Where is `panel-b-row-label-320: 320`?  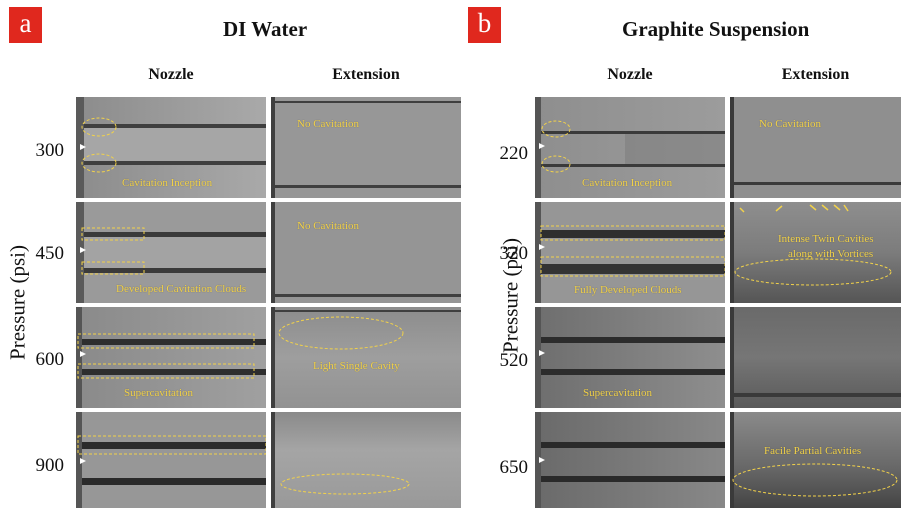 panel-b-row-label-320: 320 is located at coordinates (514, 253).